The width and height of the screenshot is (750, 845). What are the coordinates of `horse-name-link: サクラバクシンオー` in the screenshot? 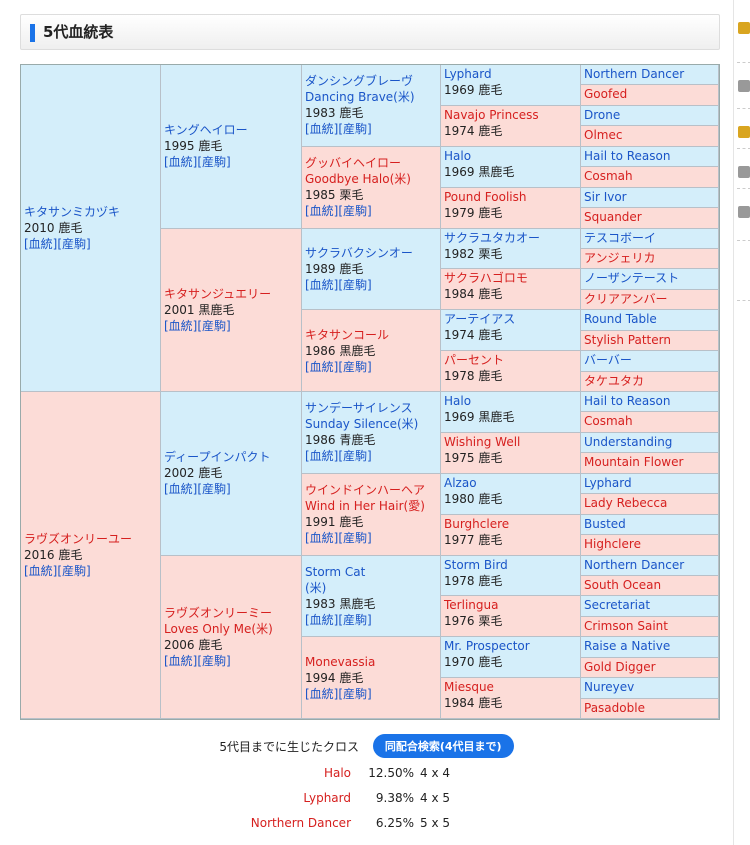 It's located at (359, 252).